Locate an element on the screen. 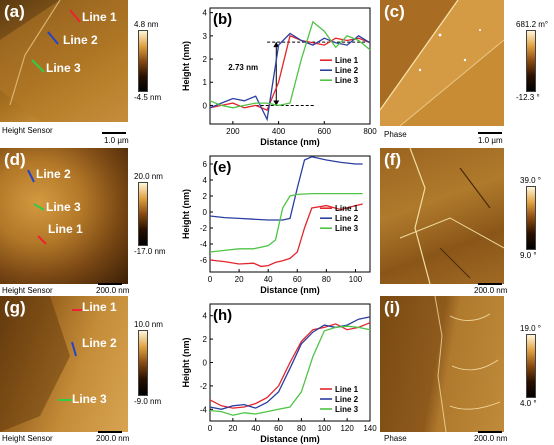  afm-height-image-g: (g) Line 1 Line 2 Line 3 is located at coordinates (64, 364).